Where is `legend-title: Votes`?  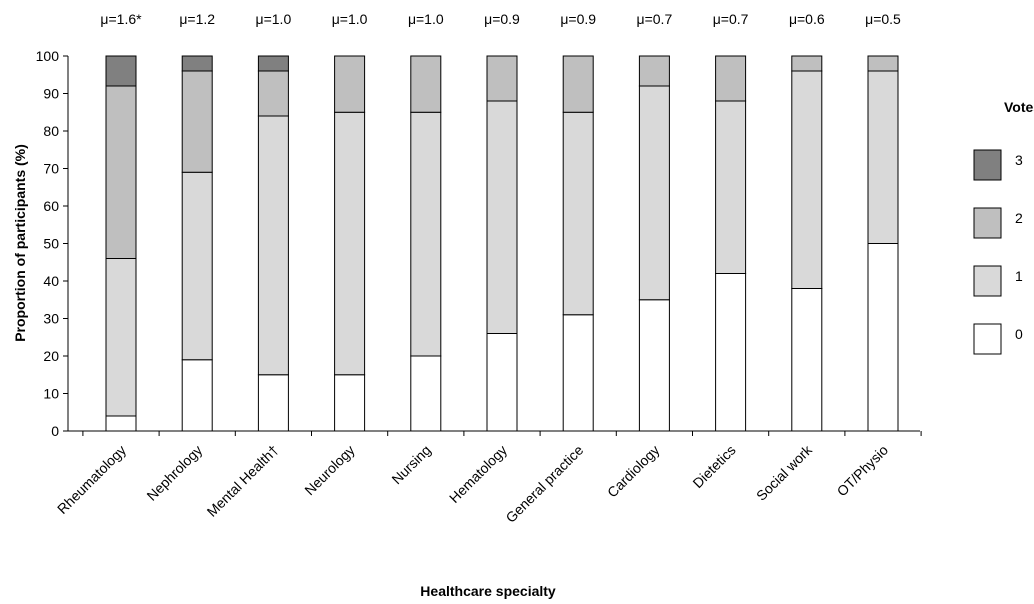 legend-title: Votes is located at coordinates (1019, 107).